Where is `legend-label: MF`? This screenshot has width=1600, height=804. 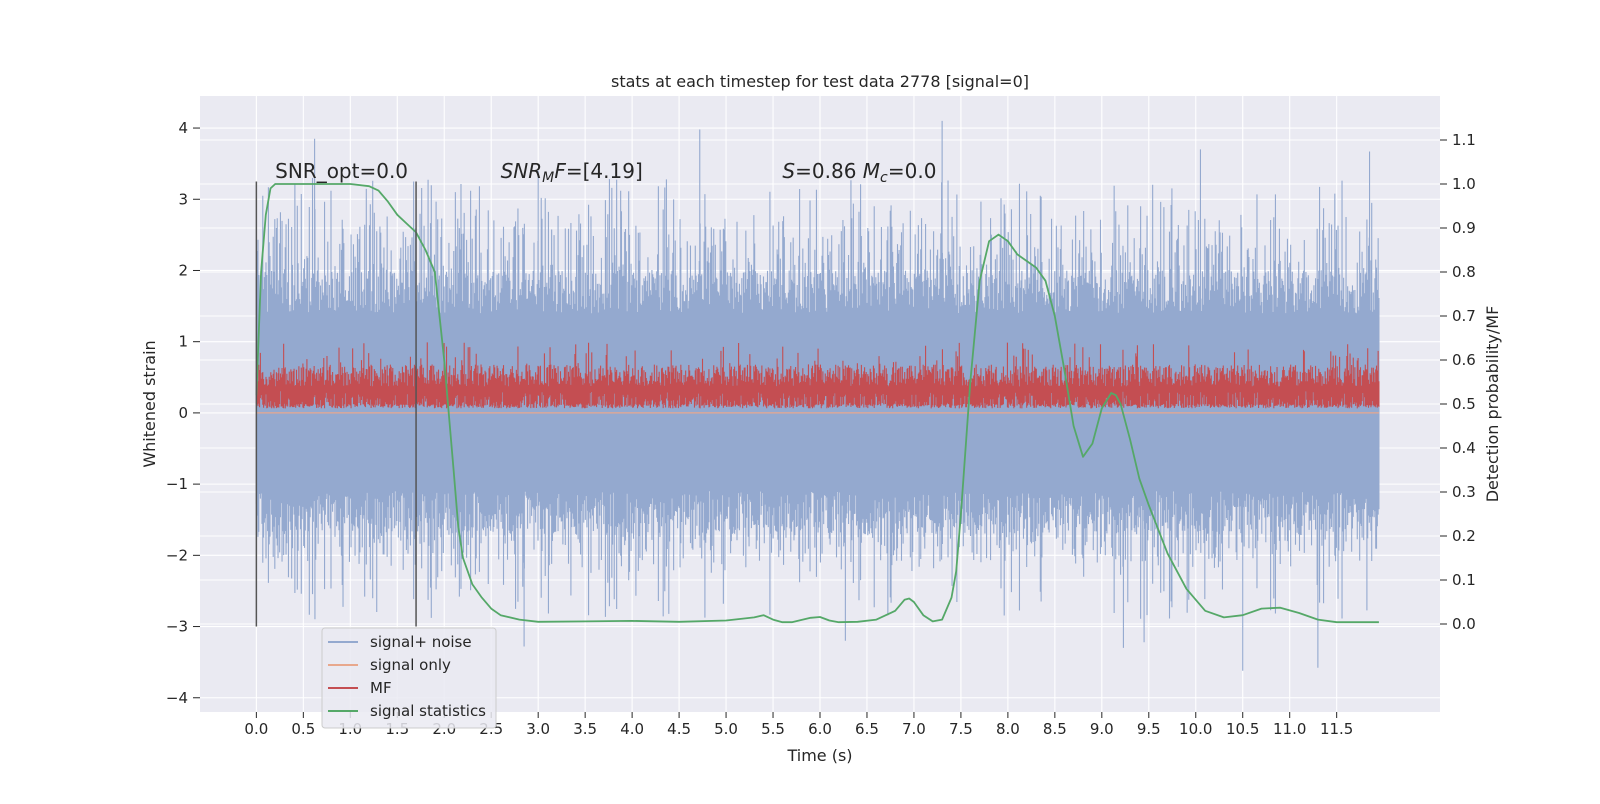
legend-label: MF is located at coordinates (381, 688).